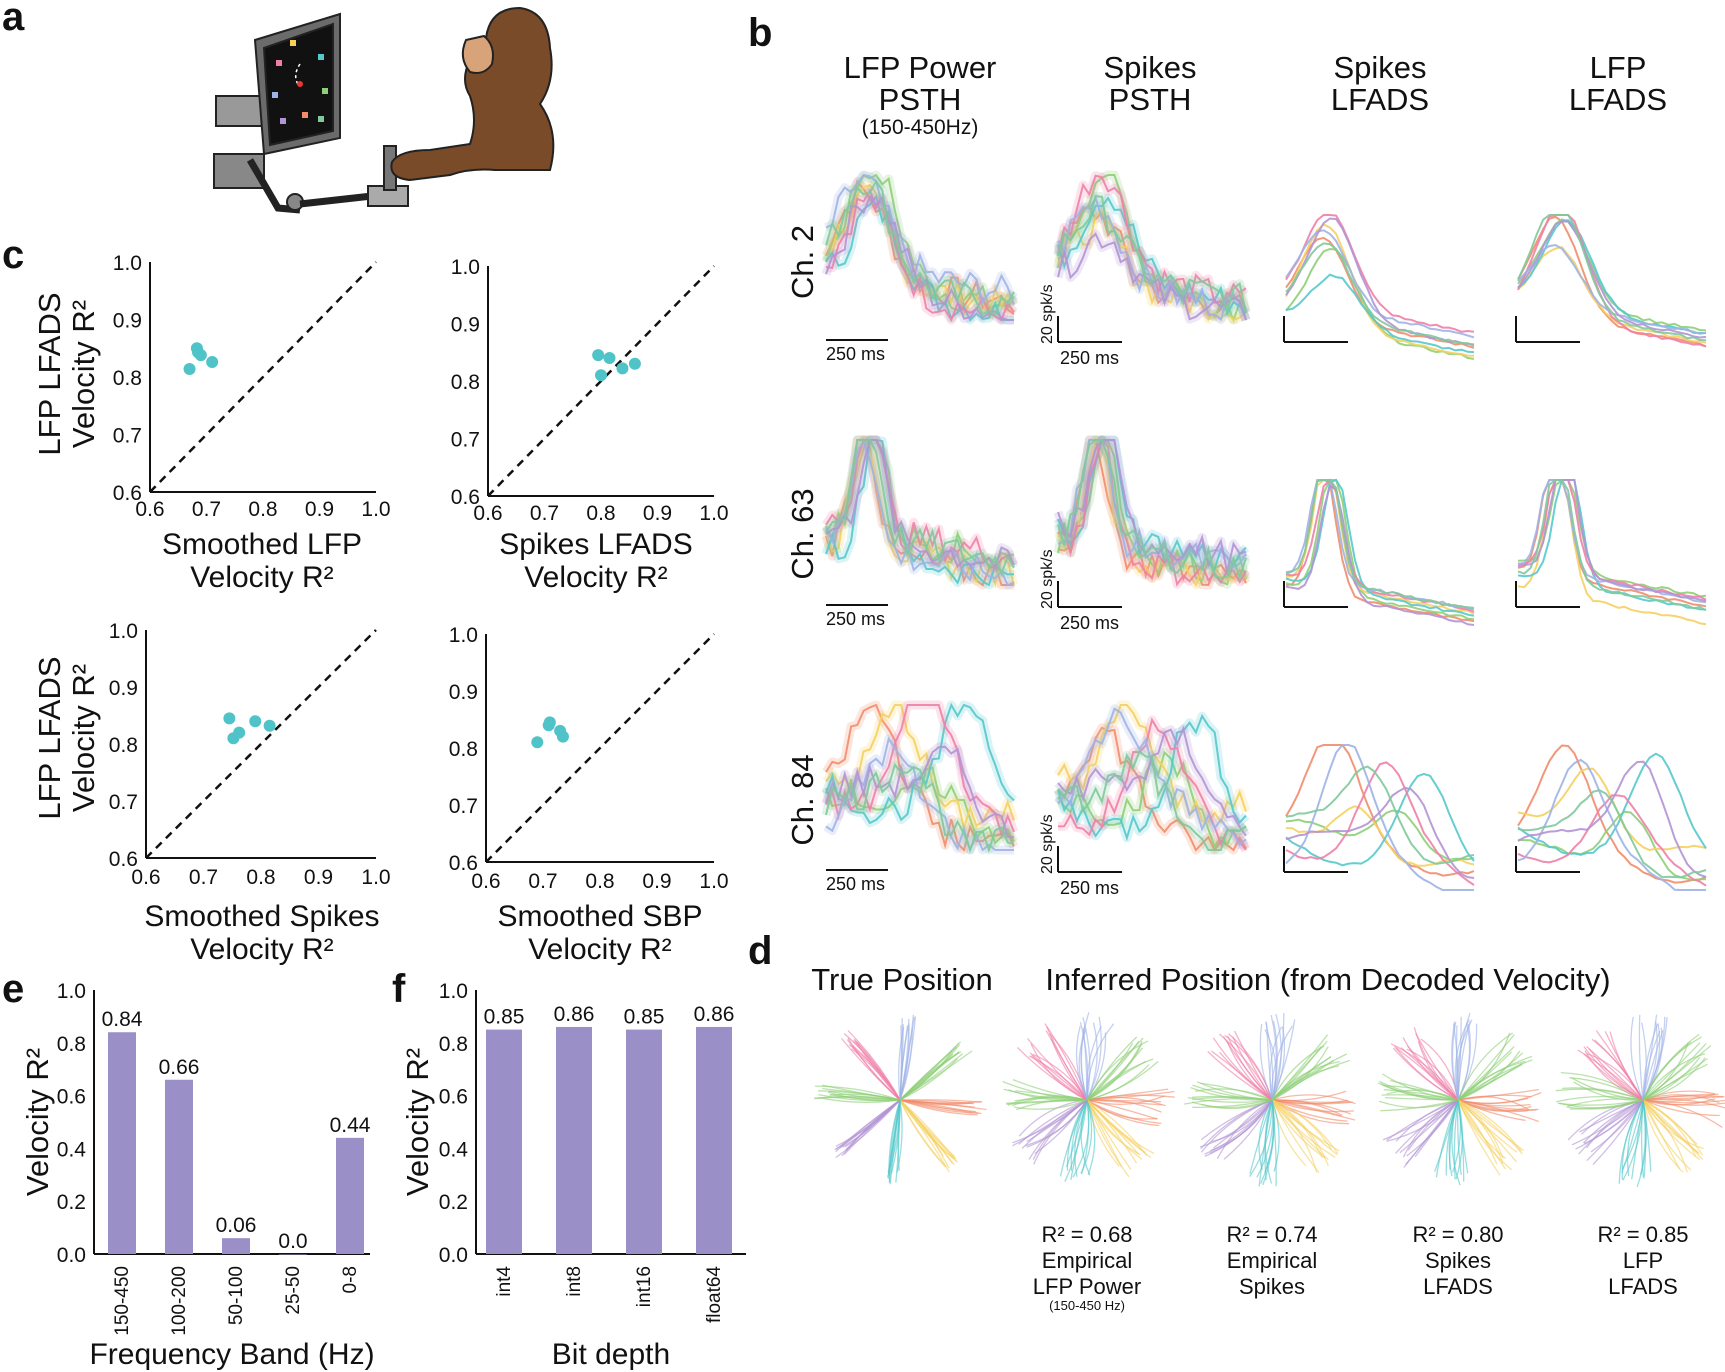  Describe the element at coordinates (1272, 1286) in the screenshot. I see `method-label: Spikes` at that location.